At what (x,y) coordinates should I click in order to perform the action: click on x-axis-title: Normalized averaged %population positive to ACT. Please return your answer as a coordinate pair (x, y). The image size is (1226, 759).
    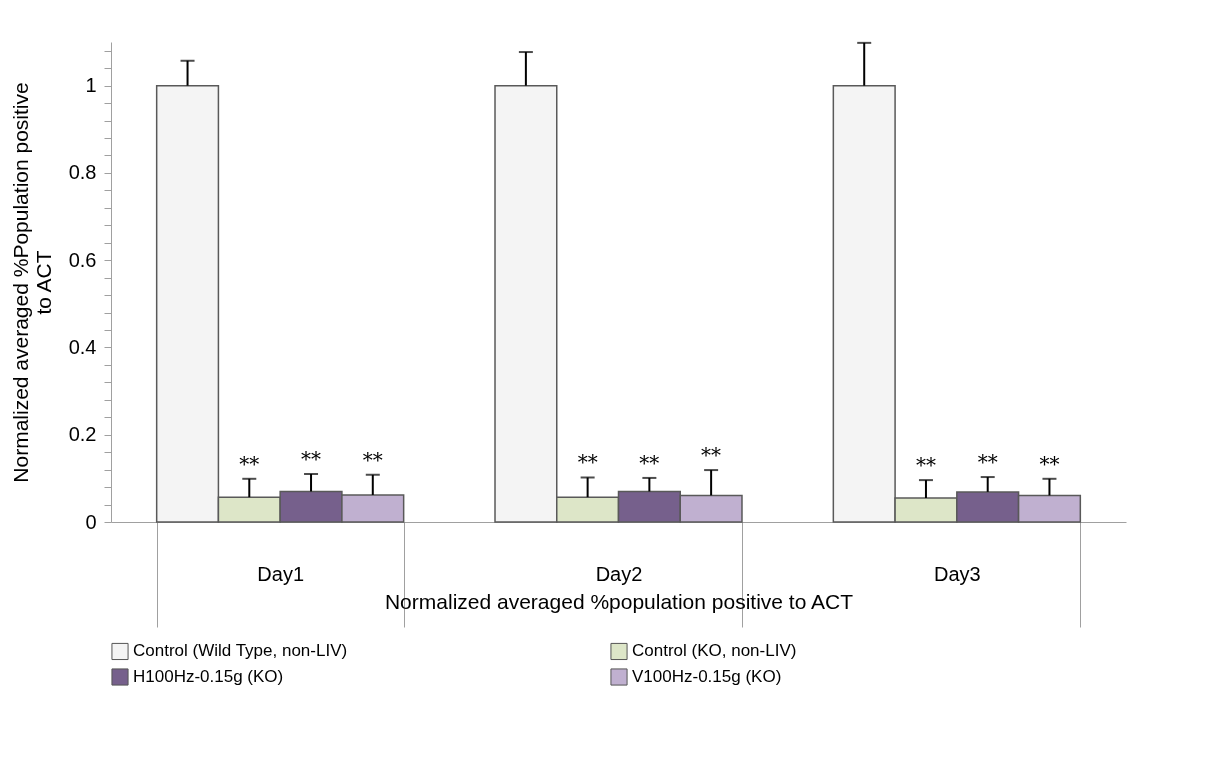
    Looking at the image, I should click on (619, 601).